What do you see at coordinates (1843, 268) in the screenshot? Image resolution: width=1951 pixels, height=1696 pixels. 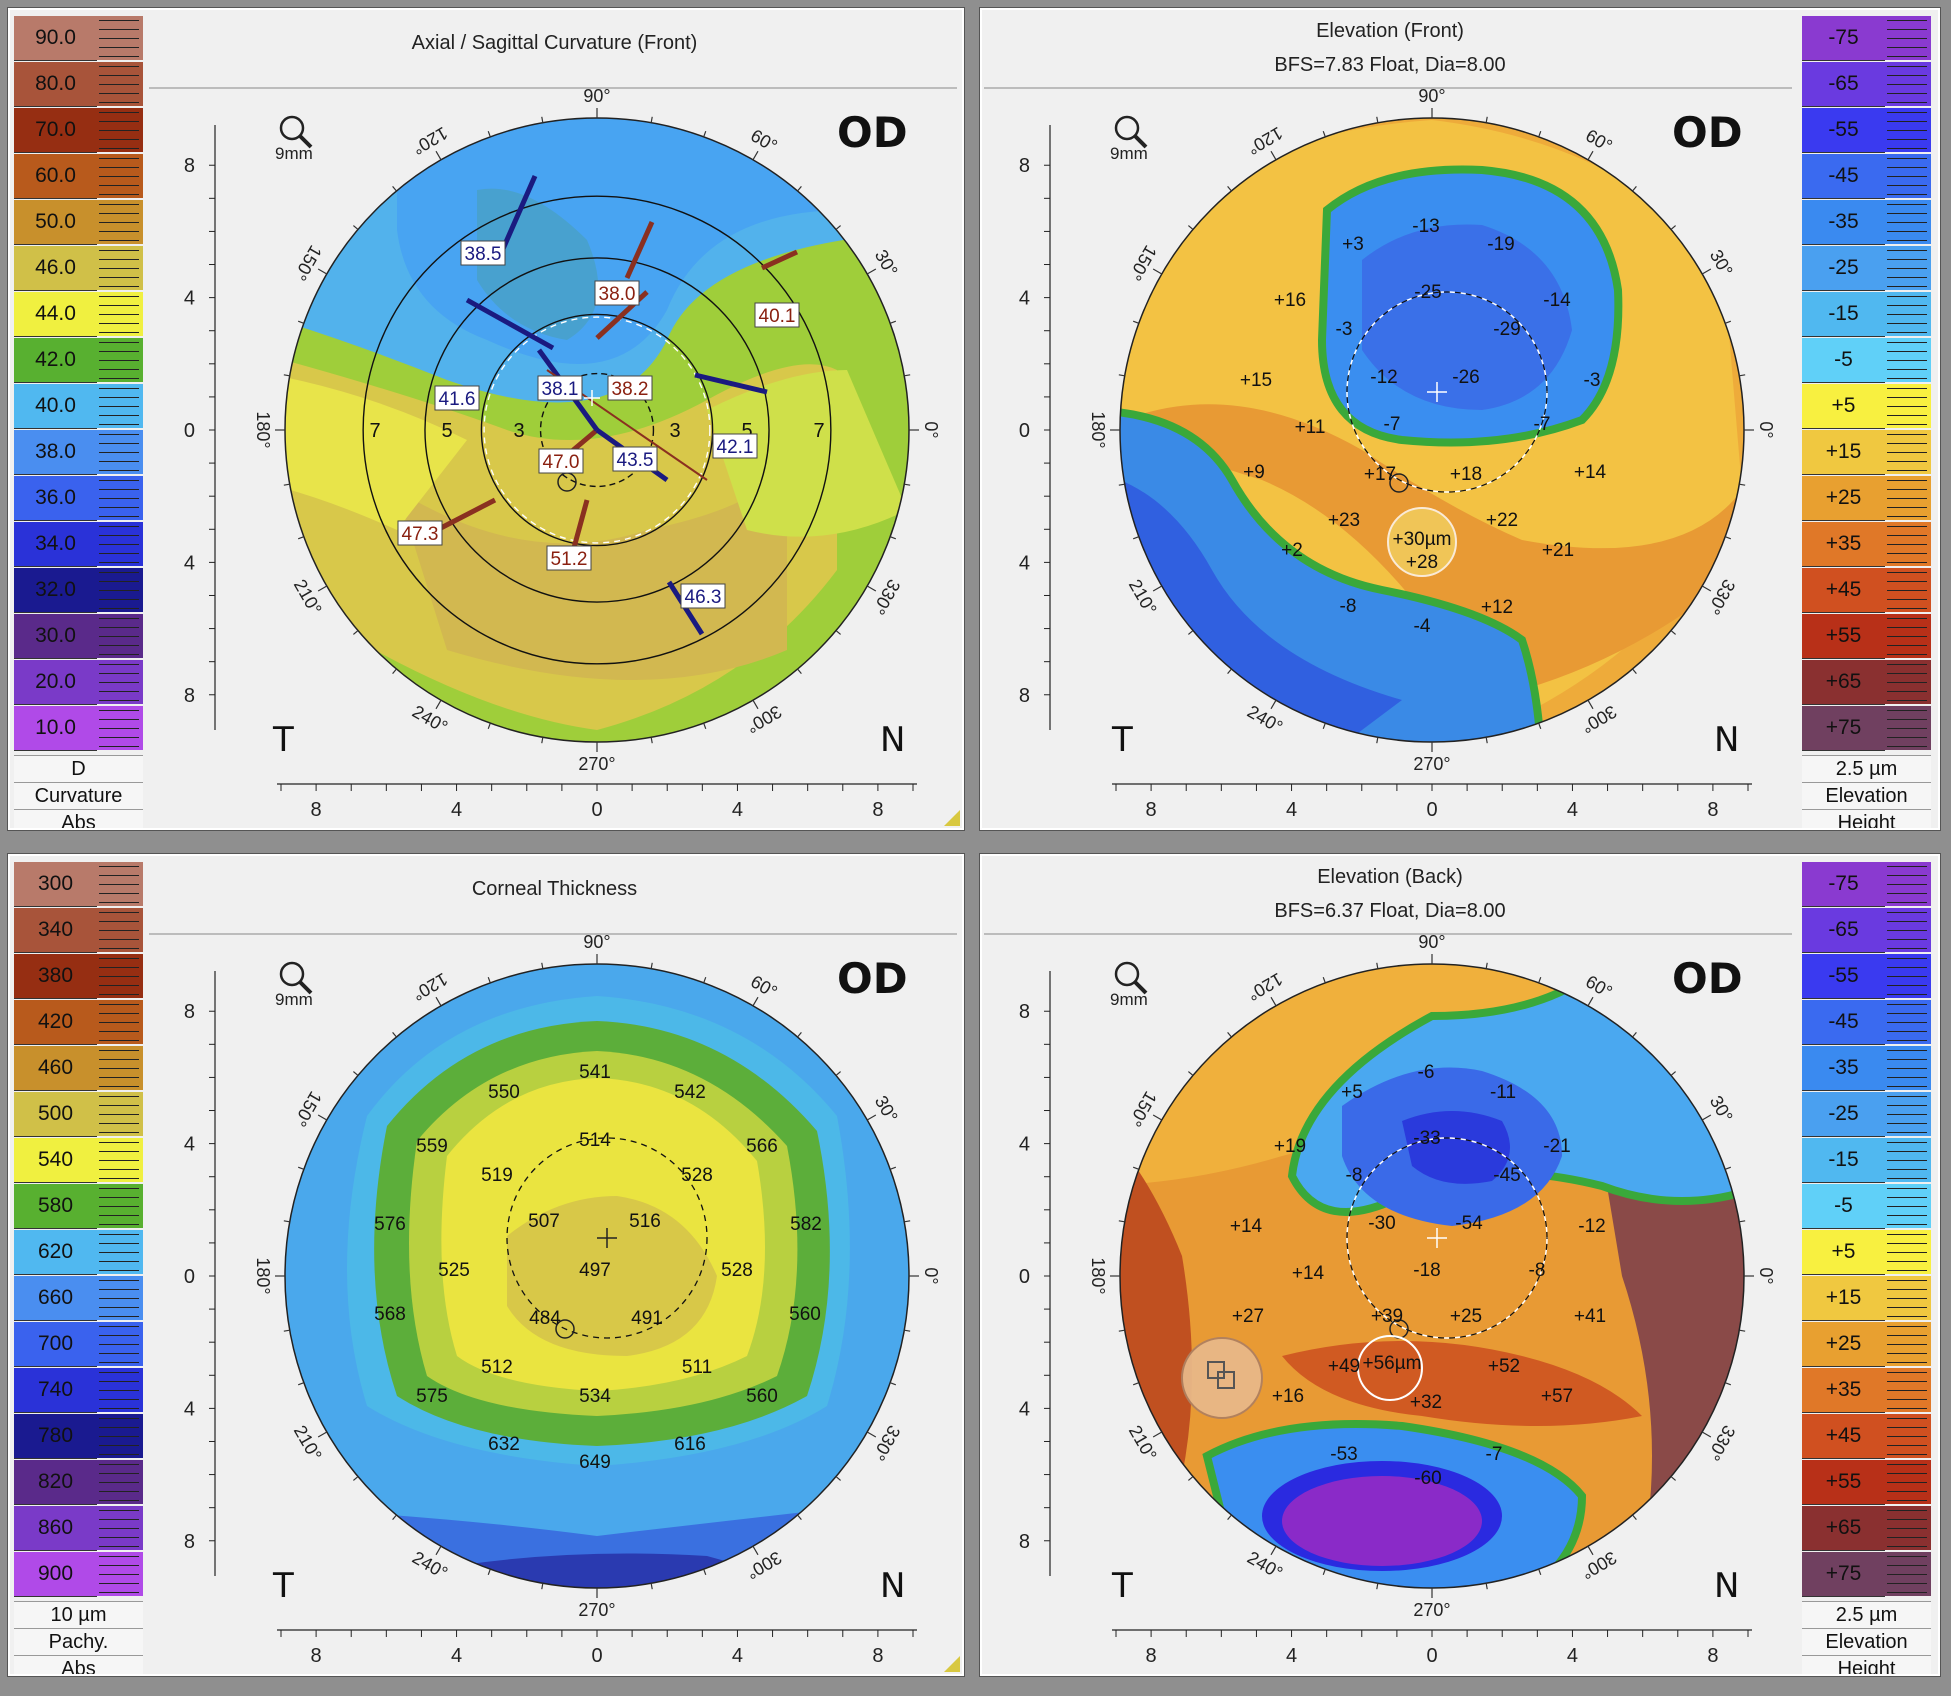 I see `scale-step-label: -25` at bounding box center [1843, 268].